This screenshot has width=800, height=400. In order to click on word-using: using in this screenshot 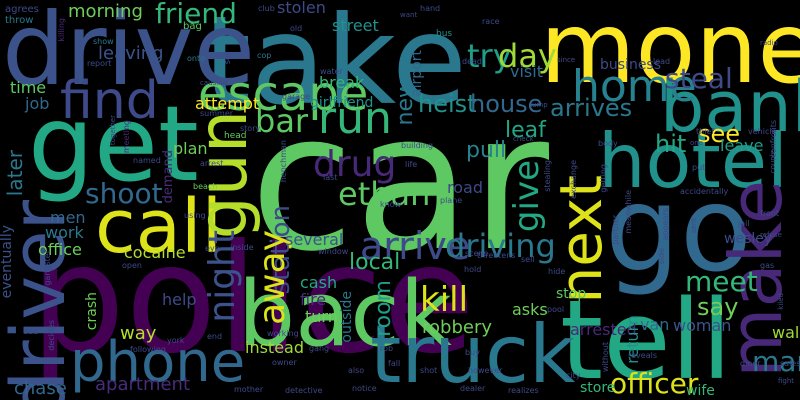, I will do `click(195, 215)`.